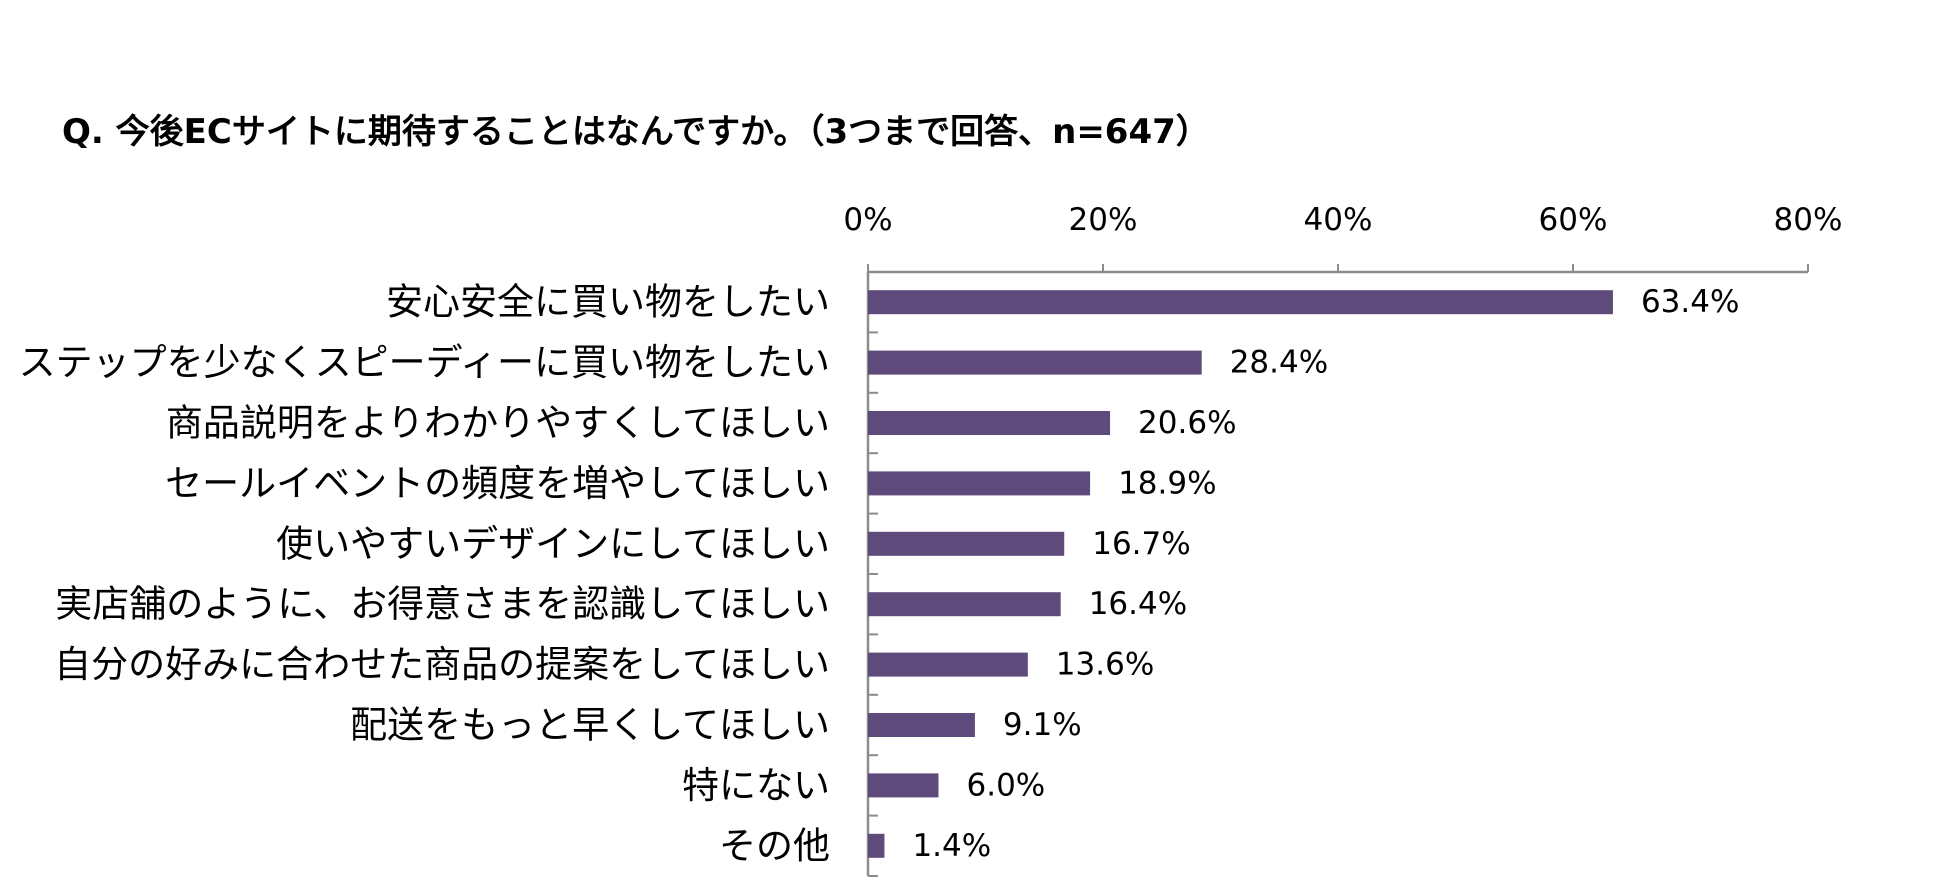  What do you see at coordinates (553, 543) in the screenshot?
I see `category-label: 使いやすいデザインにしてほしい` at bounding box center [553, 543].